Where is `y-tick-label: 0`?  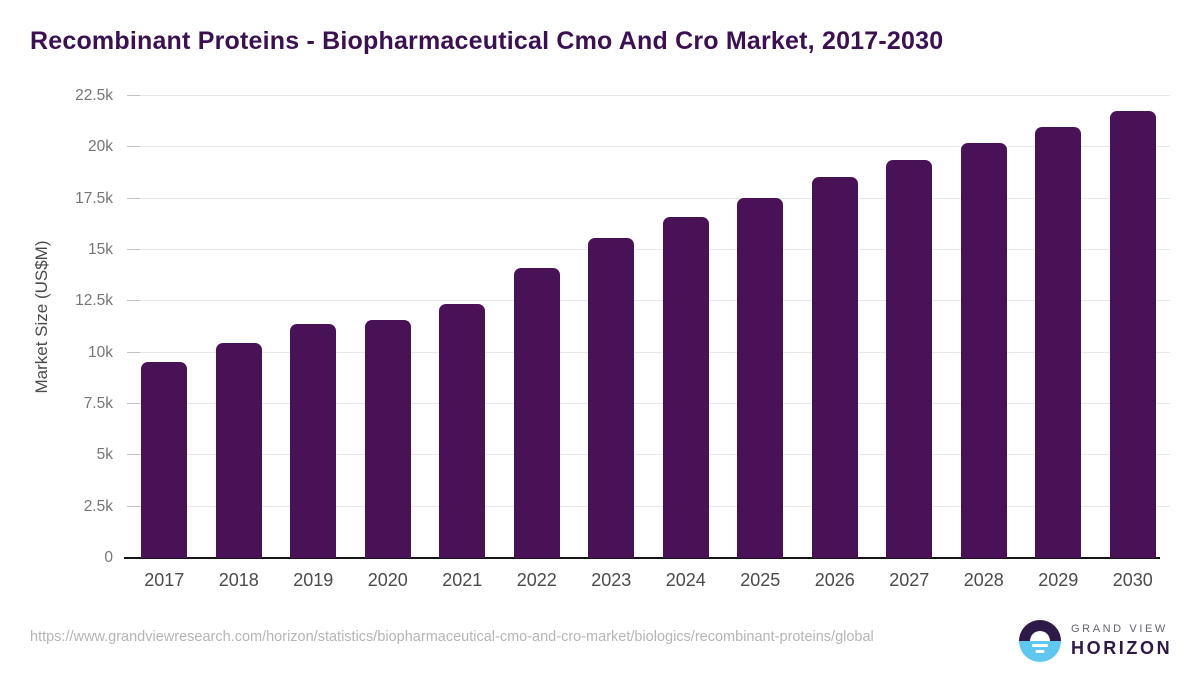
y-tick-label: 0 is located at coordinates (108, 557).